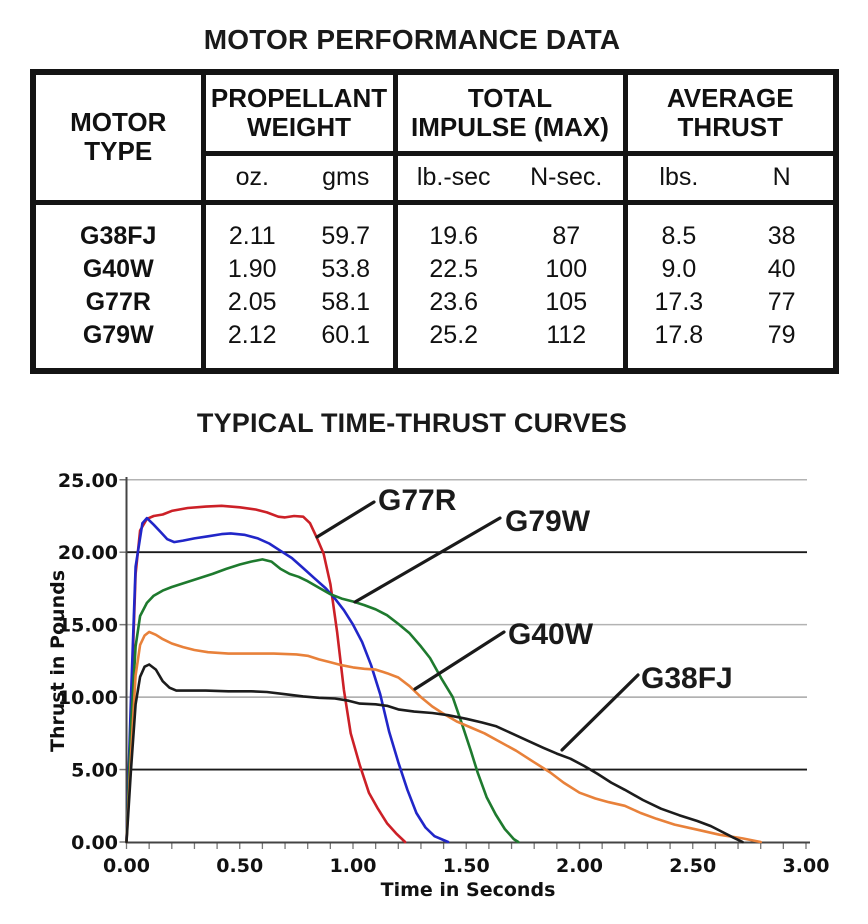 This screenshot has height=924, width=868. What do you see at coordinates (299, 126) in the screenshot?
I see `header-propellant-line2: WEIGHT` at bounding box center [299, 126].